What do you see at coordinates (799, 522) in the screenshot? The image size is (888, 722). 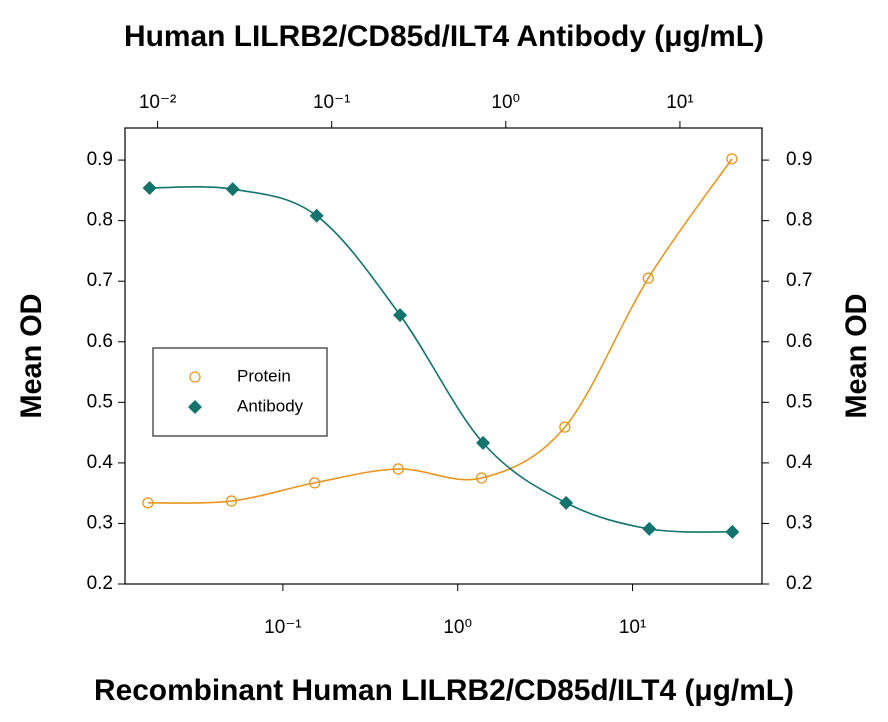 I see `y2-tick-label: 0.3` at bounding box center [799, 522].